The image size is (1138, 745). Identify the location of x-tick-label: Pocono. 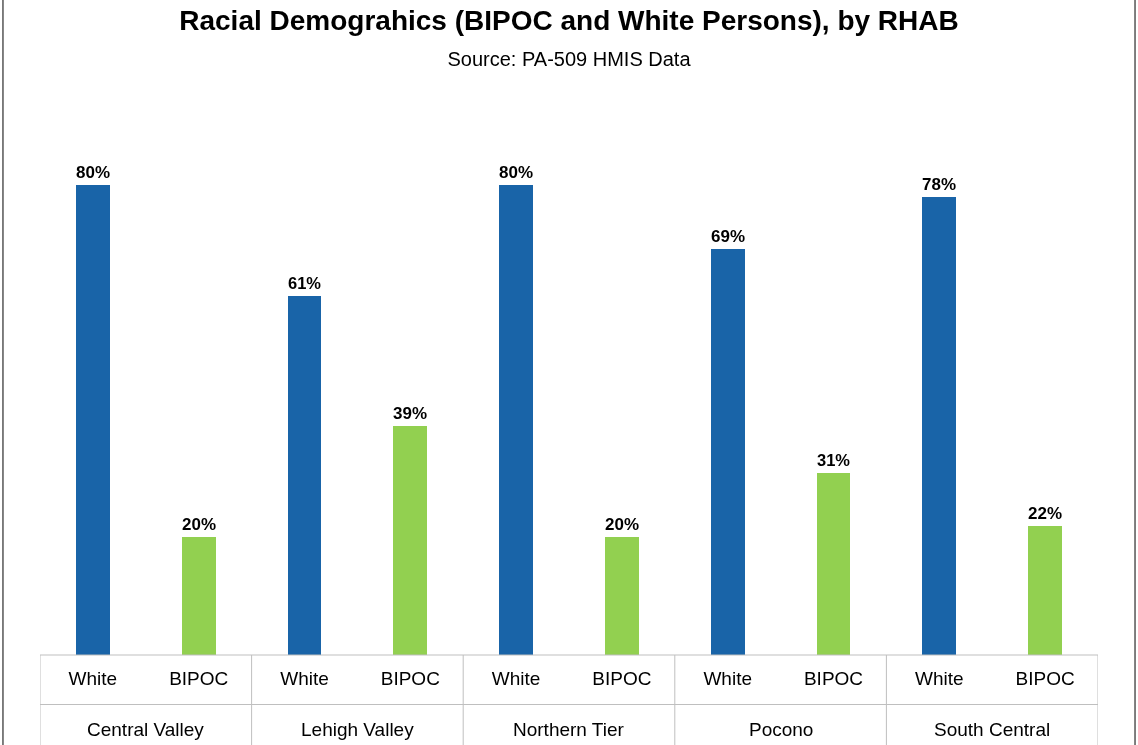
(781, 729).